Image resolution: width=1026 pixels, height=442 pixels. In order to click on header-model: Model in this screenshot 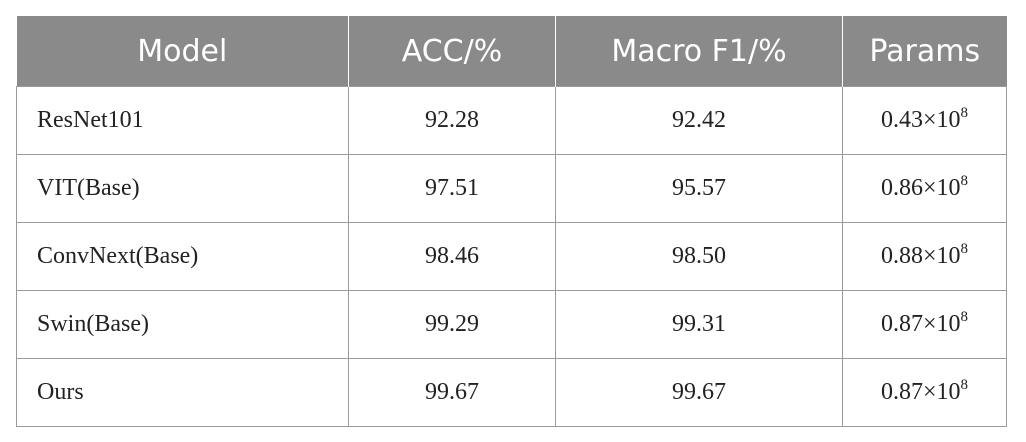, I will do `click(182, 51)`.